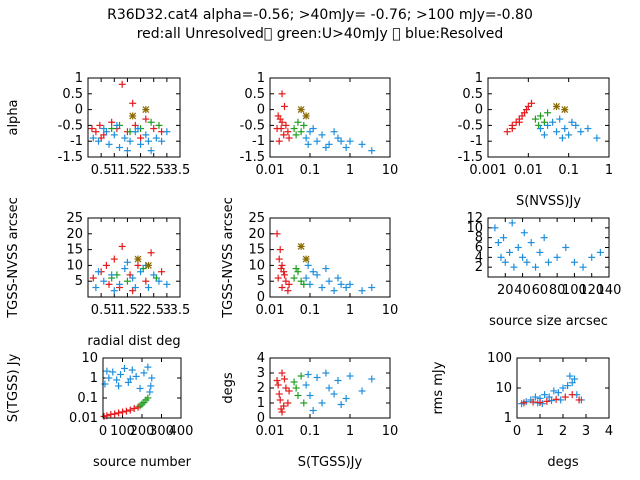 The image size is (640, 480). Describe the element at coordinates (133, 341) in the screenshot. I see `x-axis-label: radial dist deg` at that location.